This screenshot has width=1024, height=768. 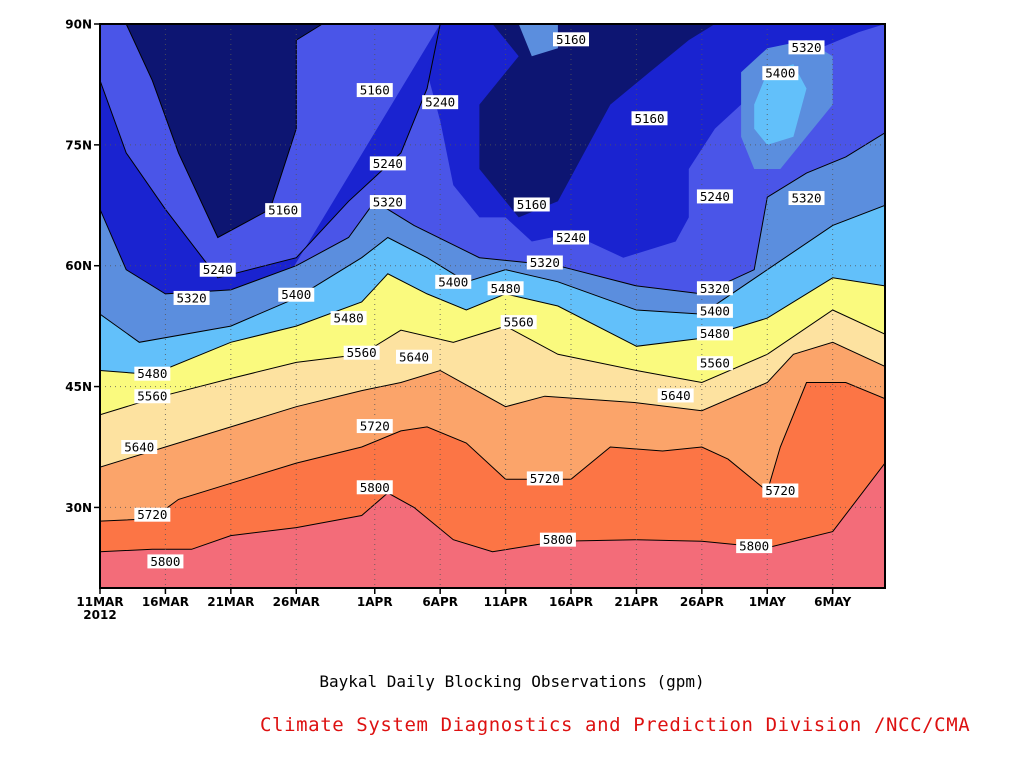 What do you see at coordinates (78, 387) in the screenshot?
I see `y-tick-label: 45N` at bounding box center [78, 387].